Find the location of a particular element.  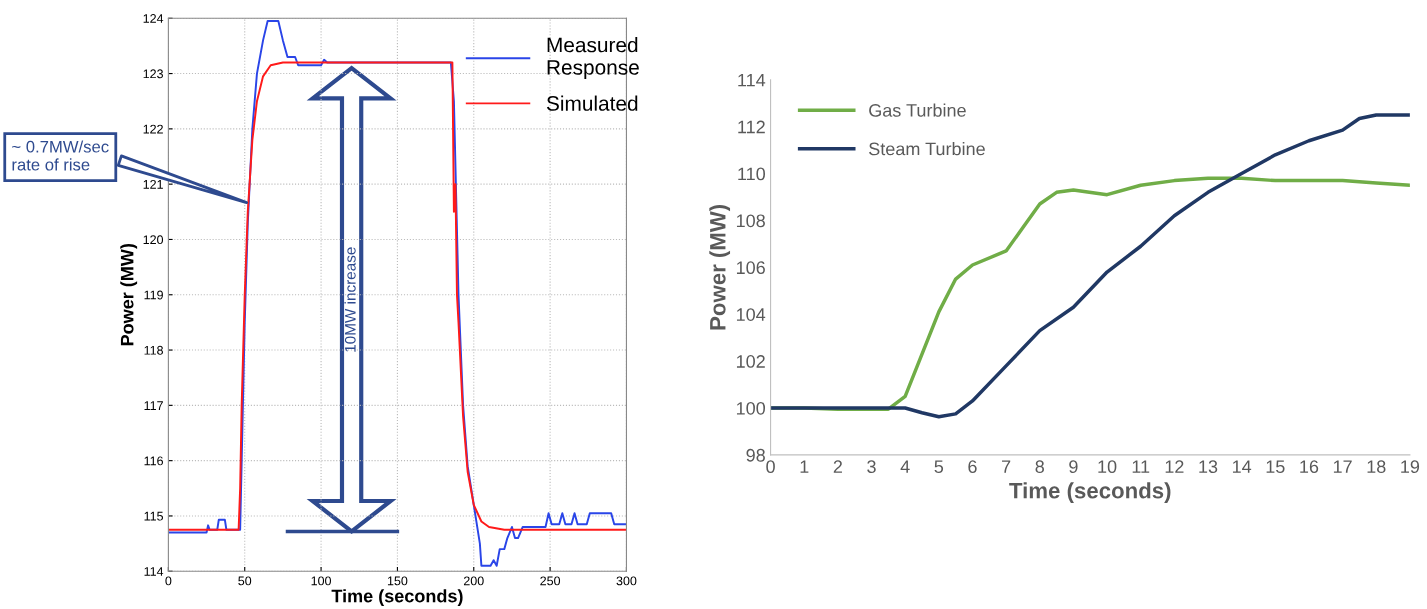

y-tick-label: 118 is located at coordinates (153, 350).